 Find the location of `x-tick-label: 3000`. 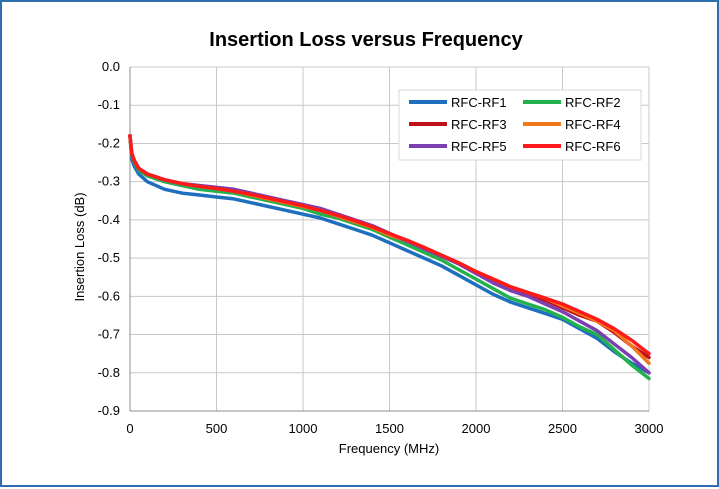

x-tick-label: 3000 is located at coordinates (649, 428).